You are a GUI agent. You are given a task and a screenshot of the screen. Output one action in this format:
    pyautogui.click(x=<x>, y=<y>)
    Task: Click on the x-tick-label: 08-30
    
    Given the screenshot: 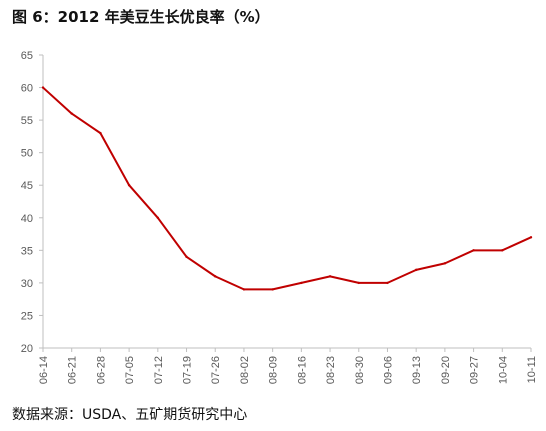 What is the action you would take?
    pyautogui.click(x=360, y=370)
    